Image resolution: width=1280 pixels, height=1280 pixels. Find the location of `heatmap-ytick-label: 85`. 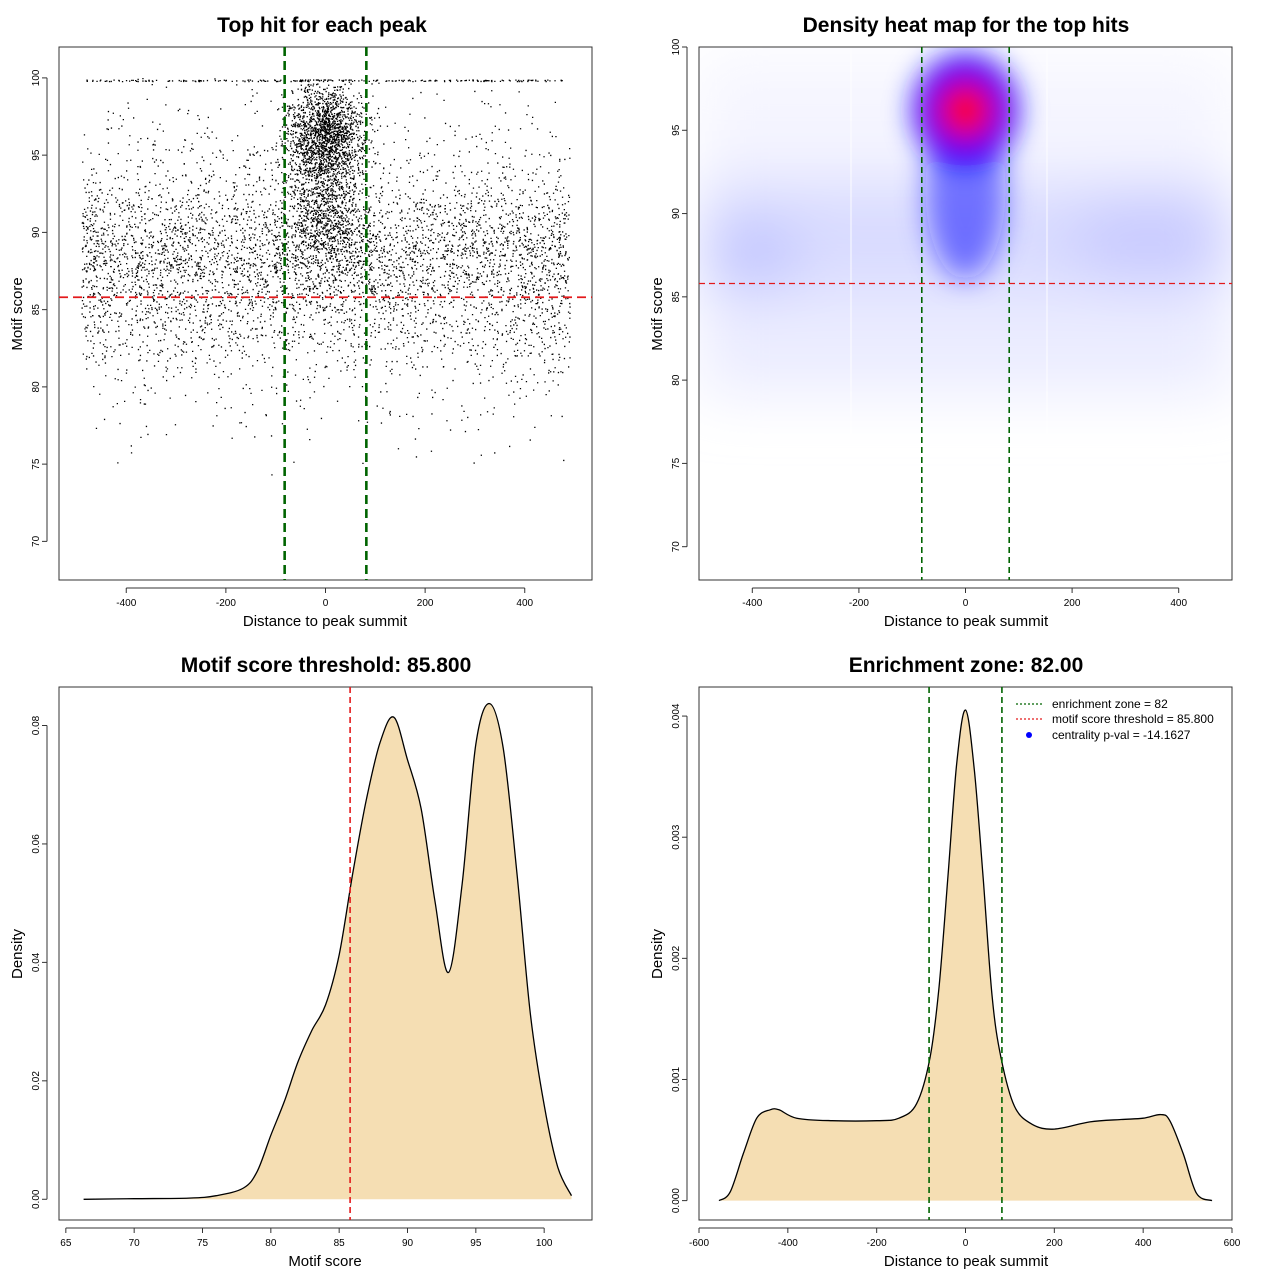

heatmap-ytick-label: 85 is located at coordinates (676, 297).